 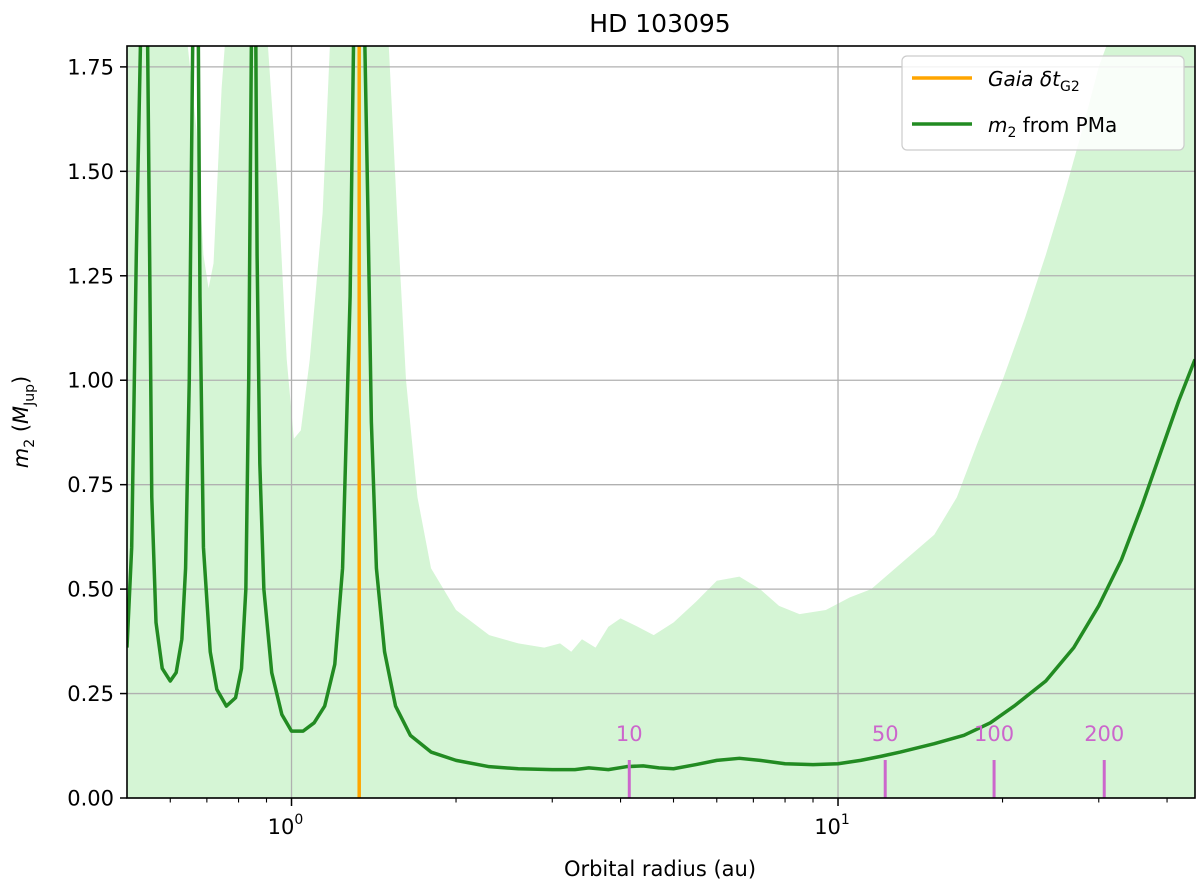 What do you see at coordinates (629, 734) in the screenshot?
I see `period-marker-label: 10` at bounding box center [629, 734].